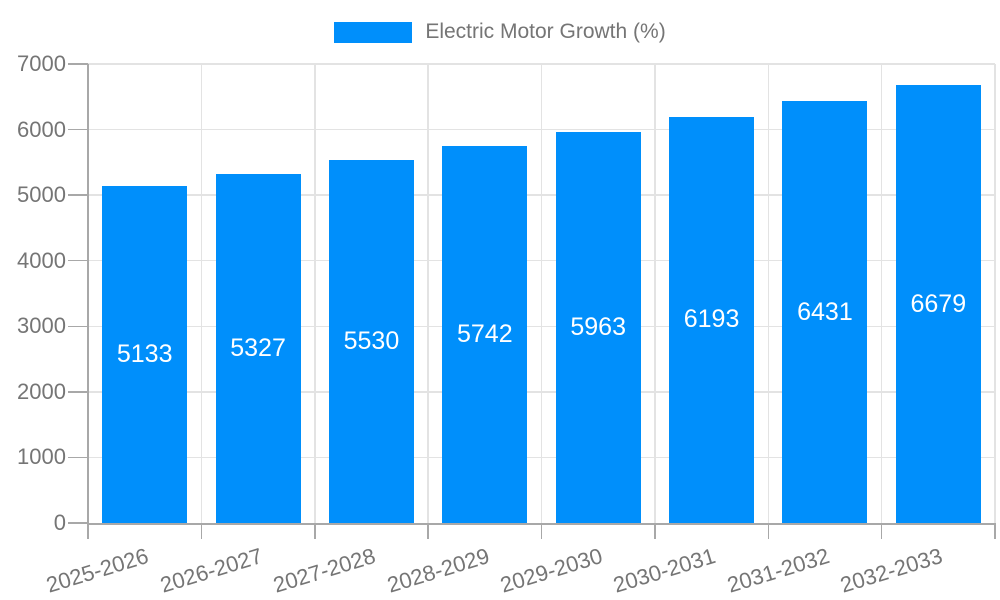 This screenshot has height=600, width=1000. I want to click on bar: 5530, so click(371, 341).